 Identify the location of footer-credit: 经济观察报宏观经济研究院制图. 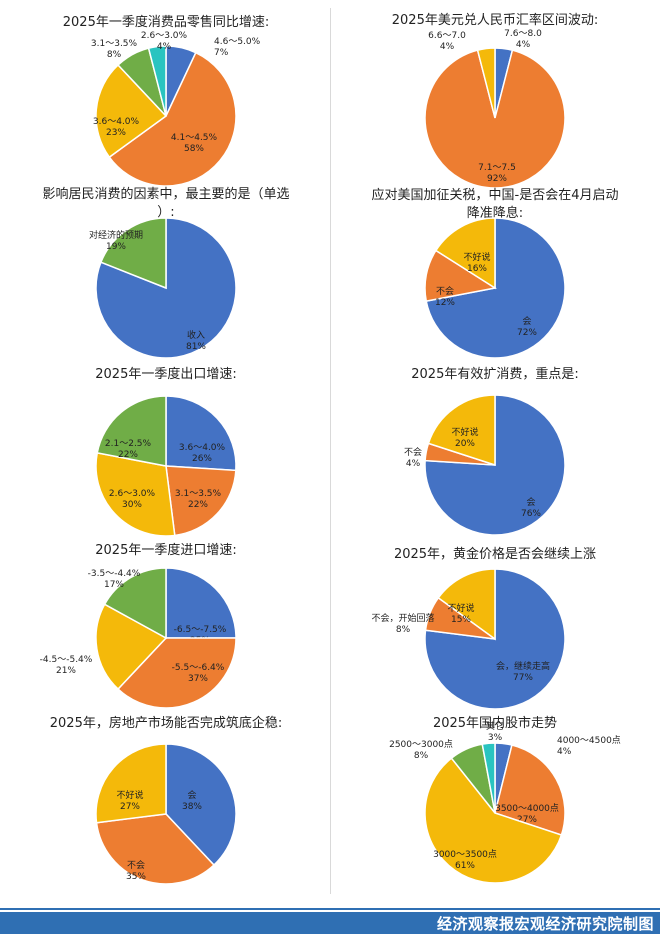
(545, 924).